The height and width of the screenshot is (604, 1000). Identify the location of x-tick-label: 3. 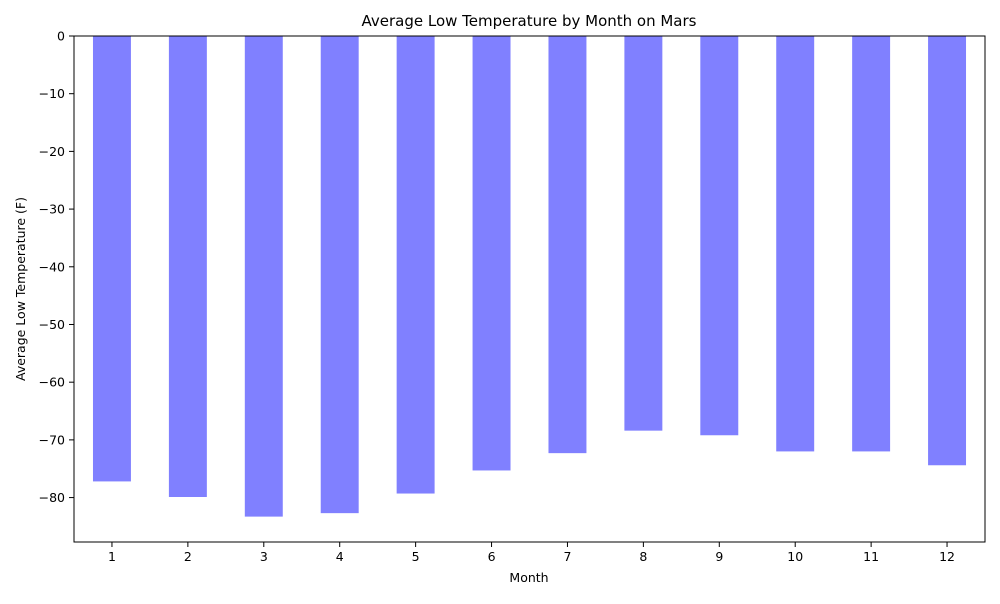
(264, 556).